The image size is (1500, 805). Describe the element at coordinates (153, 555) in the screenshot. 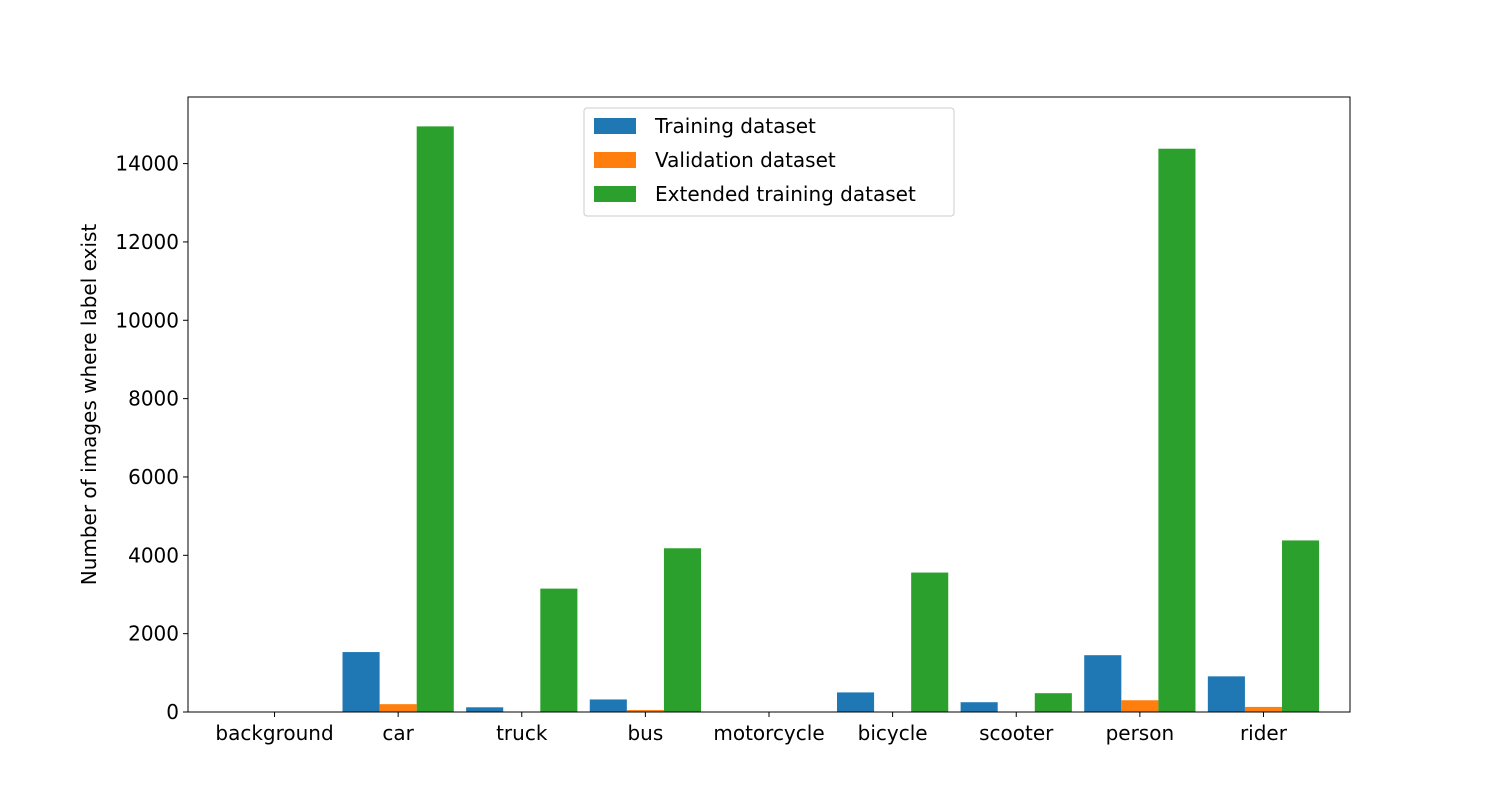

I see `y-tick-label: 4000` at that location.